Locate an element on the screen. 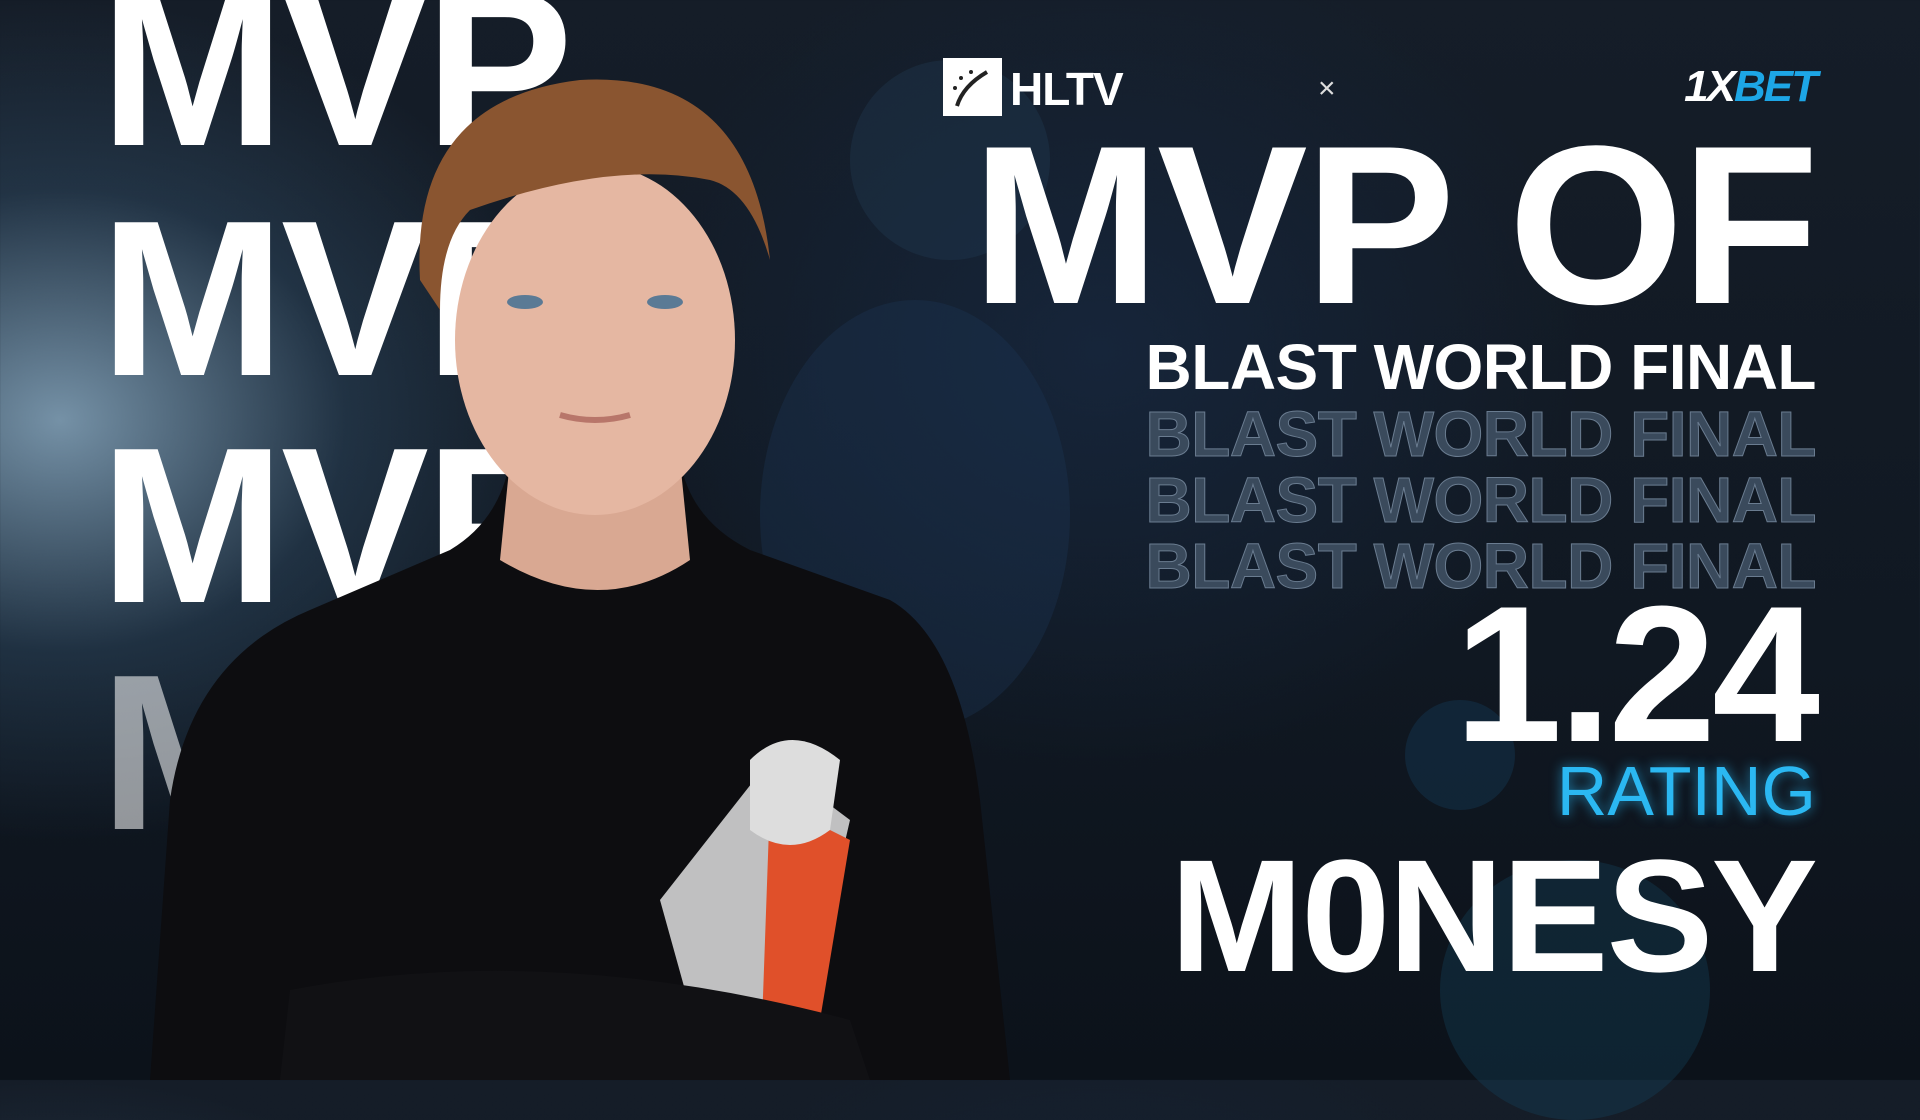  sponsor-suffix: BET is located at coordinates (1776, 86).